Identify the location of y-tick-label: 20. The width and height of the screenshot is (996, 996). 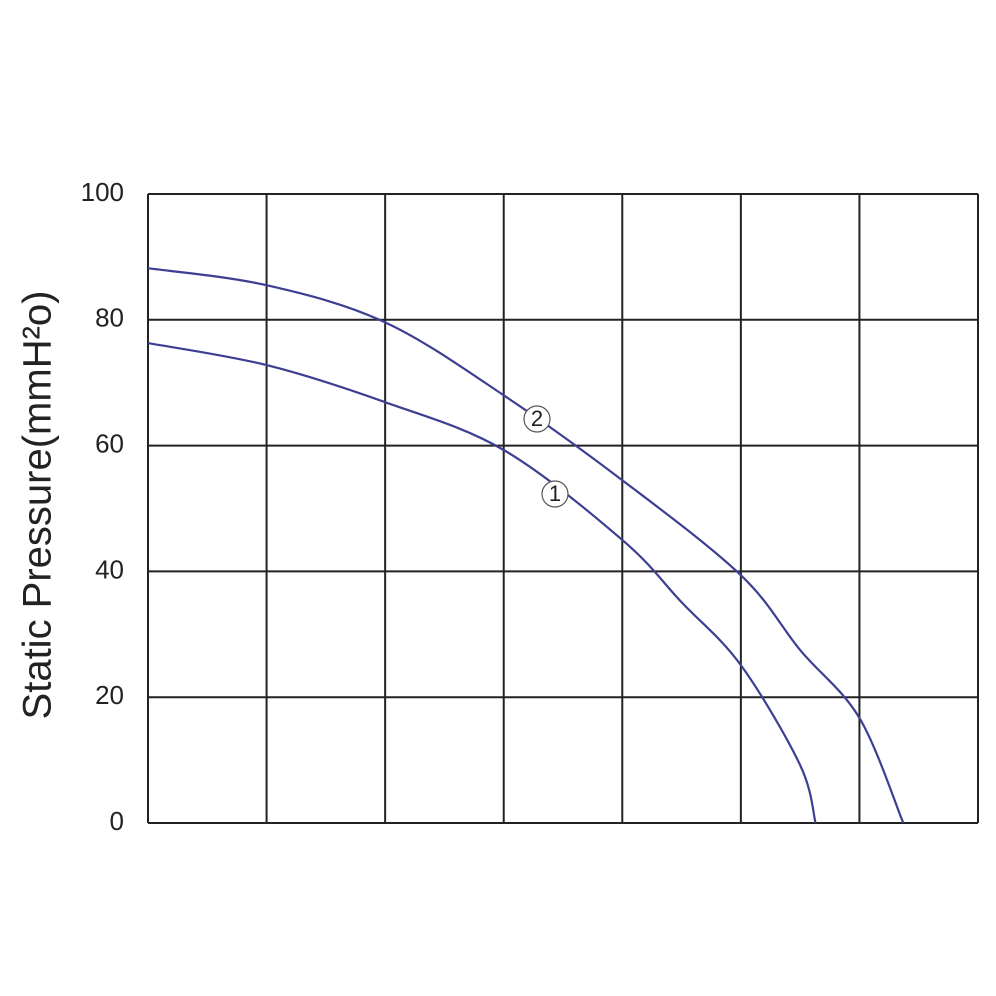
(109, 695).